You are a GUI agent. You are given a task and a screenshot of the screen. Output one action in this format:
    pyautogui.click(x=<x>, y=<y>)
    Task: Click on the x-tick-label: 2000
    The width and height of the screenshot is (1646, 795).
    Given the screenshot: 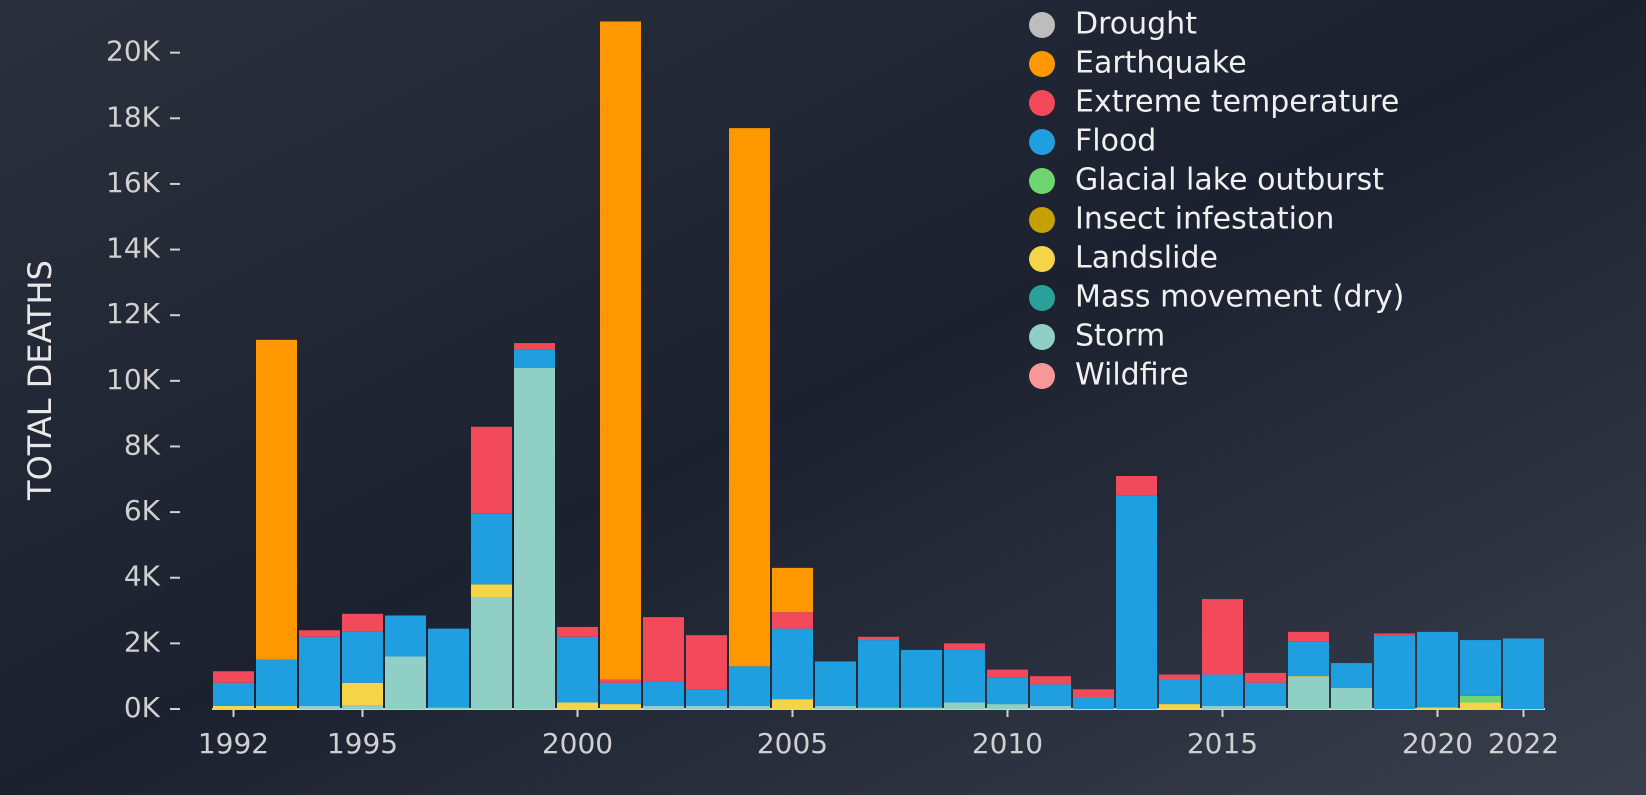 What is the action you would take?
    pyautogui.click(x=577, y=743)
    